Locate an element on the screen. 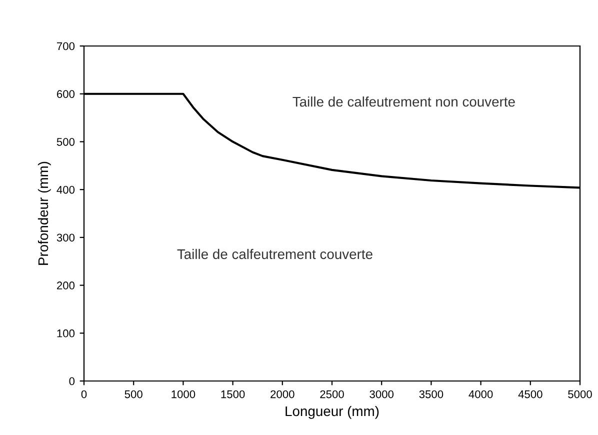 The image size is (598, 435). annotation: Taille de calfeutrement couverte is located at coordinates (274, 254).